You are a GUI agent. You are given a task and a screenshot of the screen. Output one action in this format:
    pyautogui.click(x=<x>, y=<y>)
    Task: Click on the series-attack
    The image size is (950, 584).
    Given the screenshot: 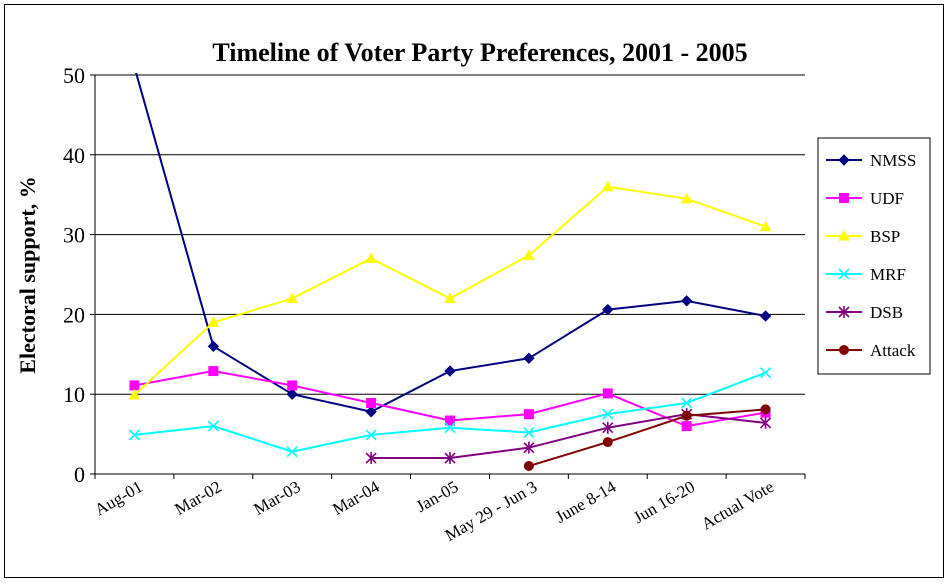 What is the action you would take?
    pyautogui.click(x=647, y=438)
    